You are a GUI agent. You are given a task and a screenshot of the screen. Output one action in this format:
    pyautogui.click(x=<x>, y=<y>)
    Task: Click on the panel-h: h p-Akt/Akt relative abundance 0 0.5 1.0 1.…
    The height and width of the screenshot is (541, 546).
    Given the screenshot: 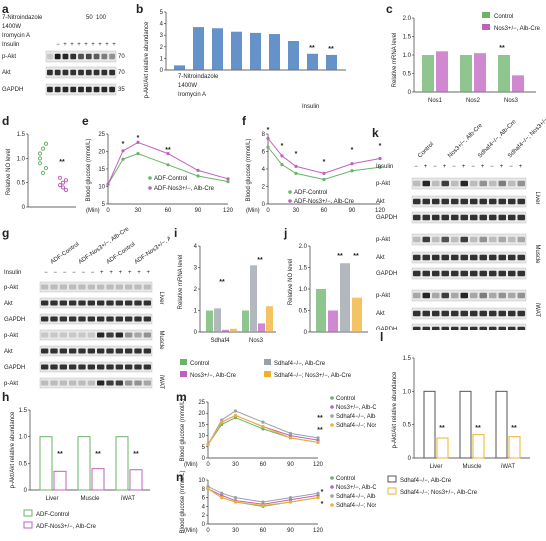 What is the action you would take?
    pyautogui.click(x=85, y=463)
    